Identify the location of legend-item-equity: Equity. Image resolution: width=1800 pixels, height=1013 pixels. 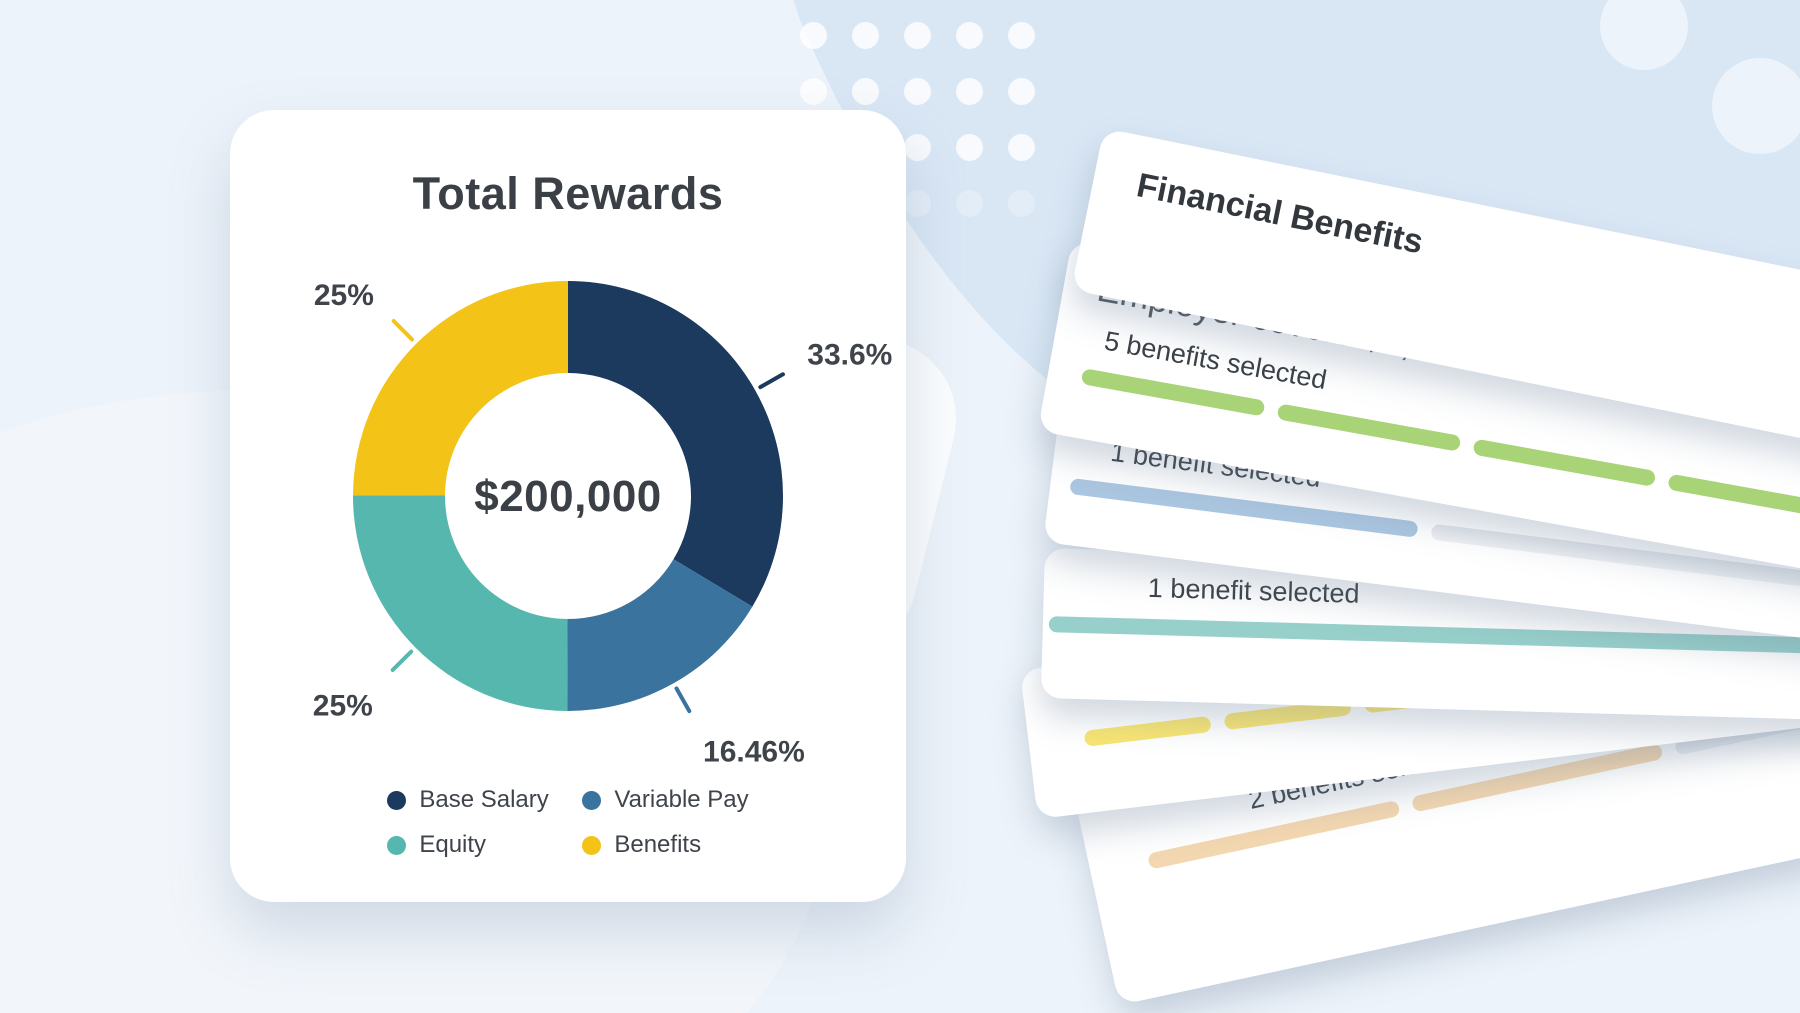
(469, 845).